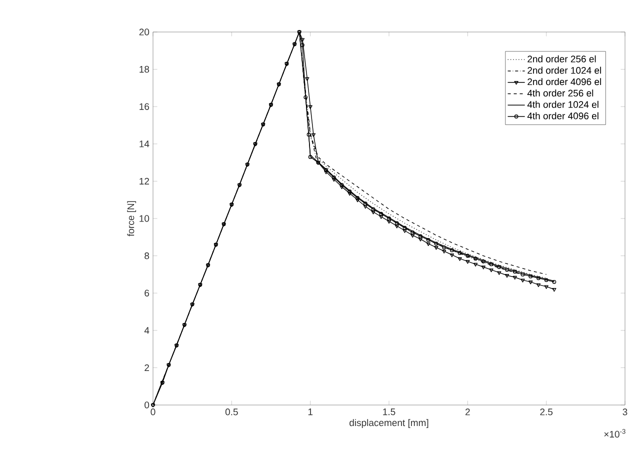 This screenshot has height=466, width=637. What do you see at coordinates (145, 106) in the screenshot?
I see `y-tick-label: 16` at bounding box center [145, 106].